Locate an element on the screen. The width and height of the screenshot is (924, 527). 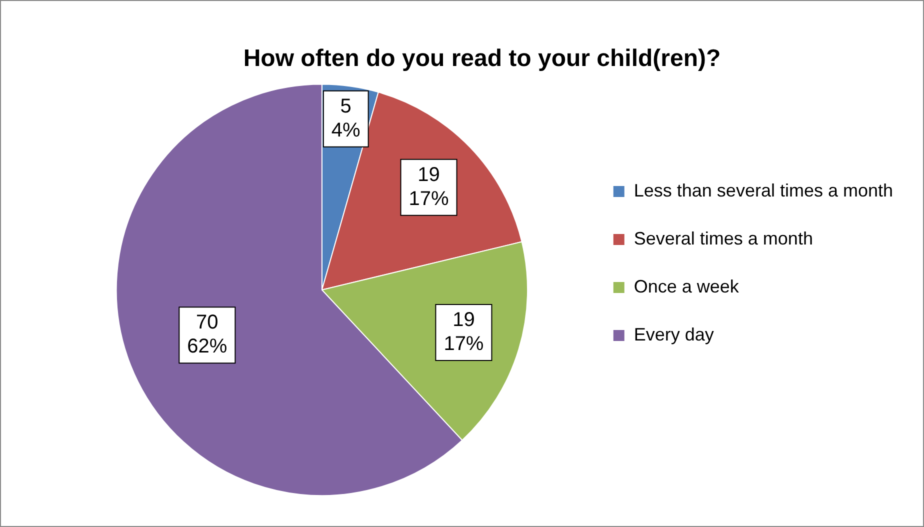
legend-label: Once a week is located at coordinates (687, 286).